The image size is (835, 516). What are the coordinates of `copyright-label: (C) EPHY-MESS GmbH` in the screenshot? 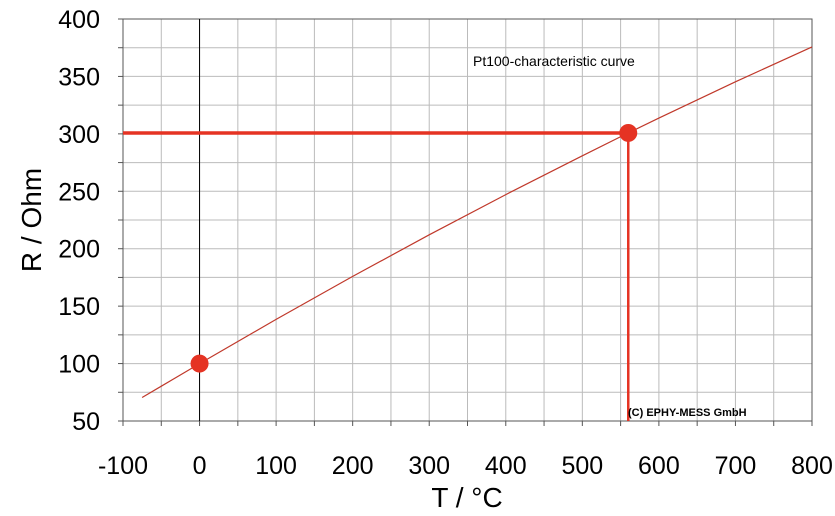 It's located at (687, 413).